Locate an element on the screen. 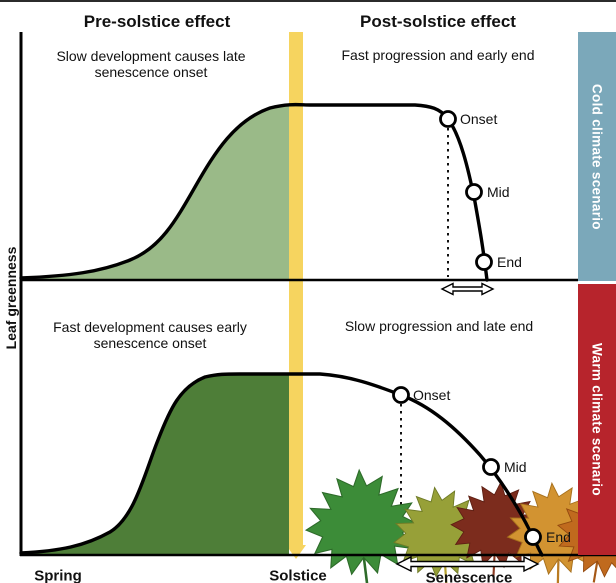 The height and width of the screenshot is (583, 616). warm-onset-label: Onset is located at coordinates (432, 395).